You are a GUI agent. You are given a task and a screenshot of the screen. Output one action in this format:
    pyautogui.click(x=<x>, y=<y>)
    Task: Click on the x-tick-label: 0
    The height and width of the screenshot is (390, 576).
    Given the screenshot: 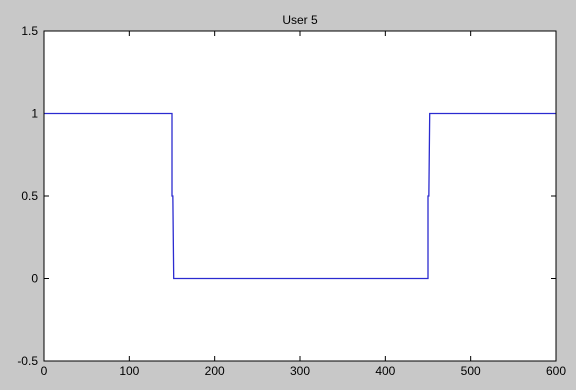 What is the action you would take?
    pyautogui.click(x=44, y=371)
    